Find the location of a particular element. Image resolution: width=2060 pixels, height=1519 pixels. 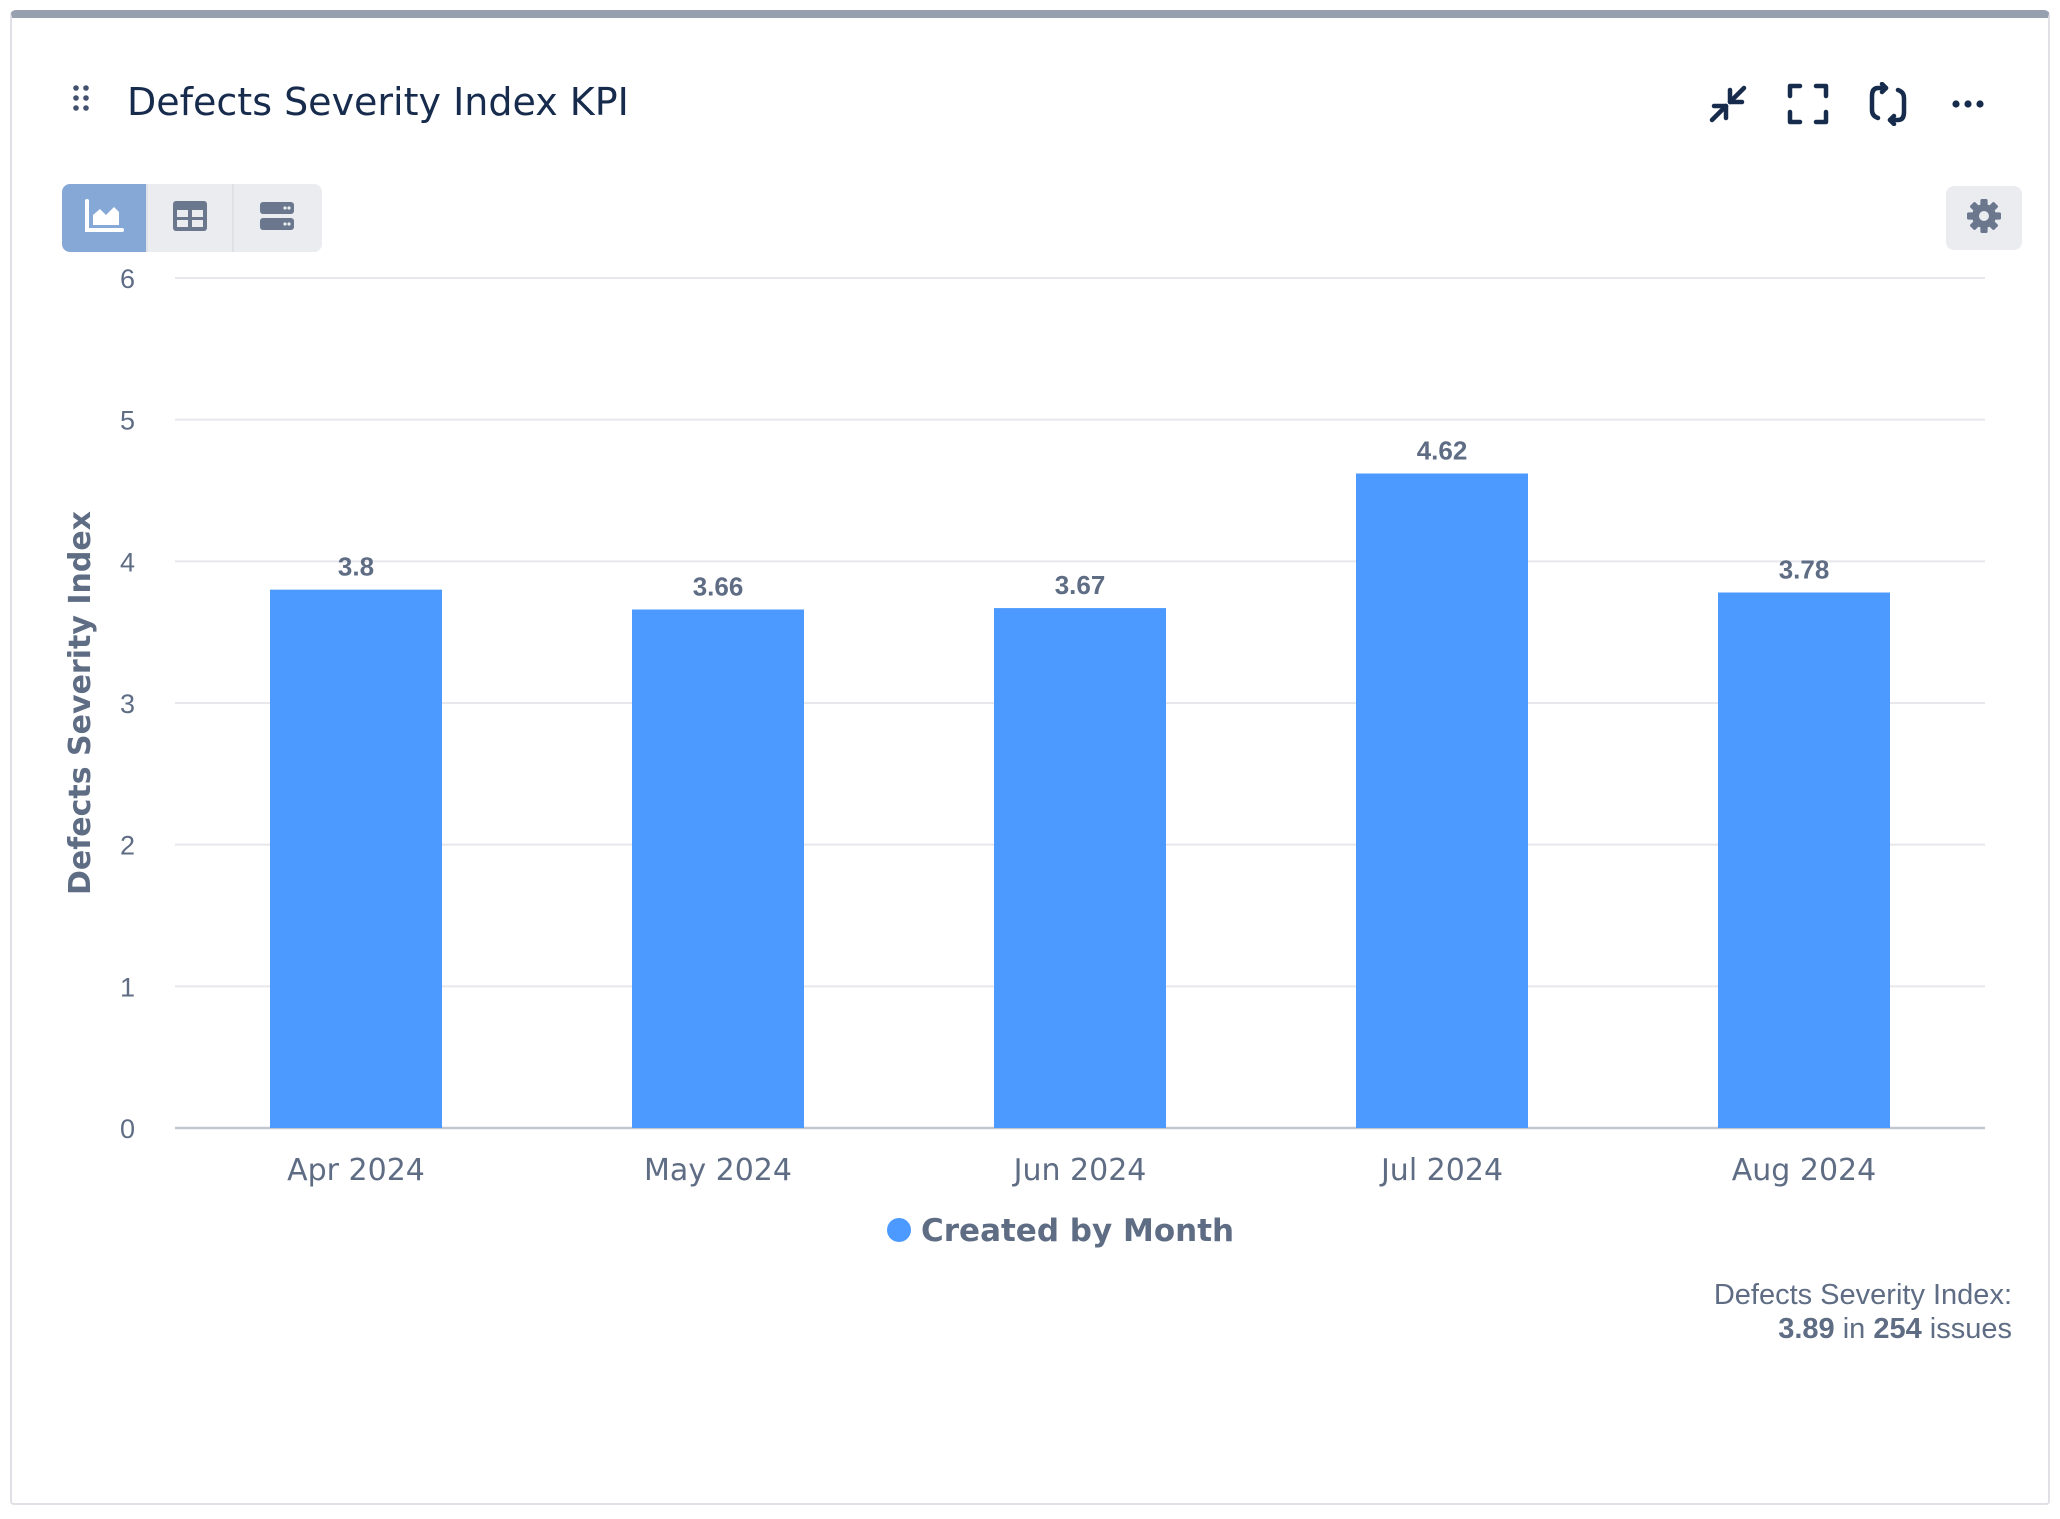

view-toggle is located at coordinates (192, 218).